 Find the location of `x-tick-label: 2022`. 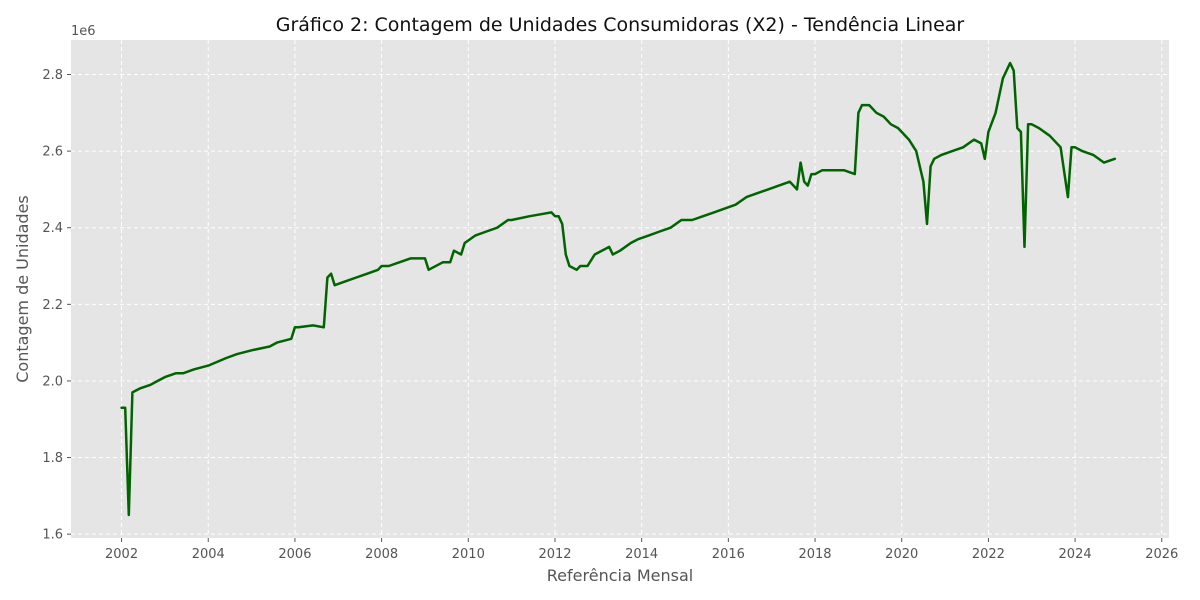

x-tick-label: 2022 is located at coordinates (988, 554).